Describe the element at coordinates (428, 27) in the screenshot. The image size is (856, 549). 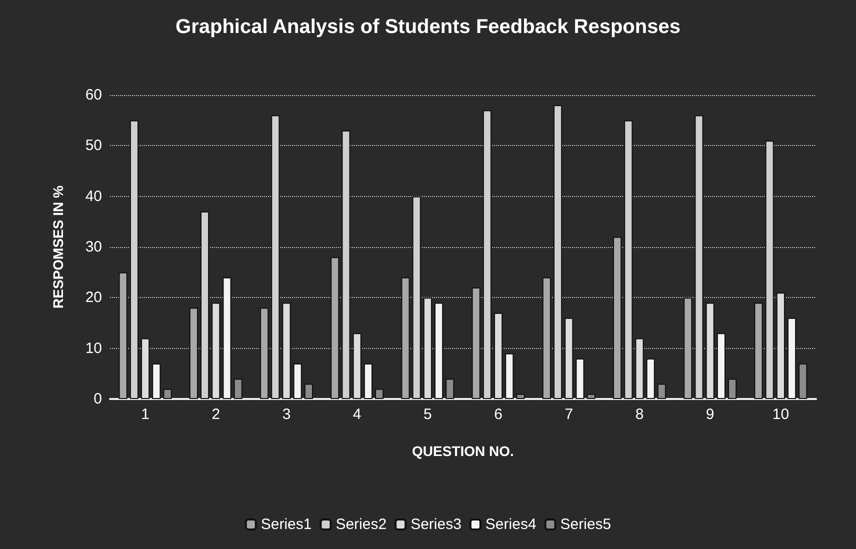
I see `chart-title: Graphical Analysis of Students Feedback Responses` at that location.